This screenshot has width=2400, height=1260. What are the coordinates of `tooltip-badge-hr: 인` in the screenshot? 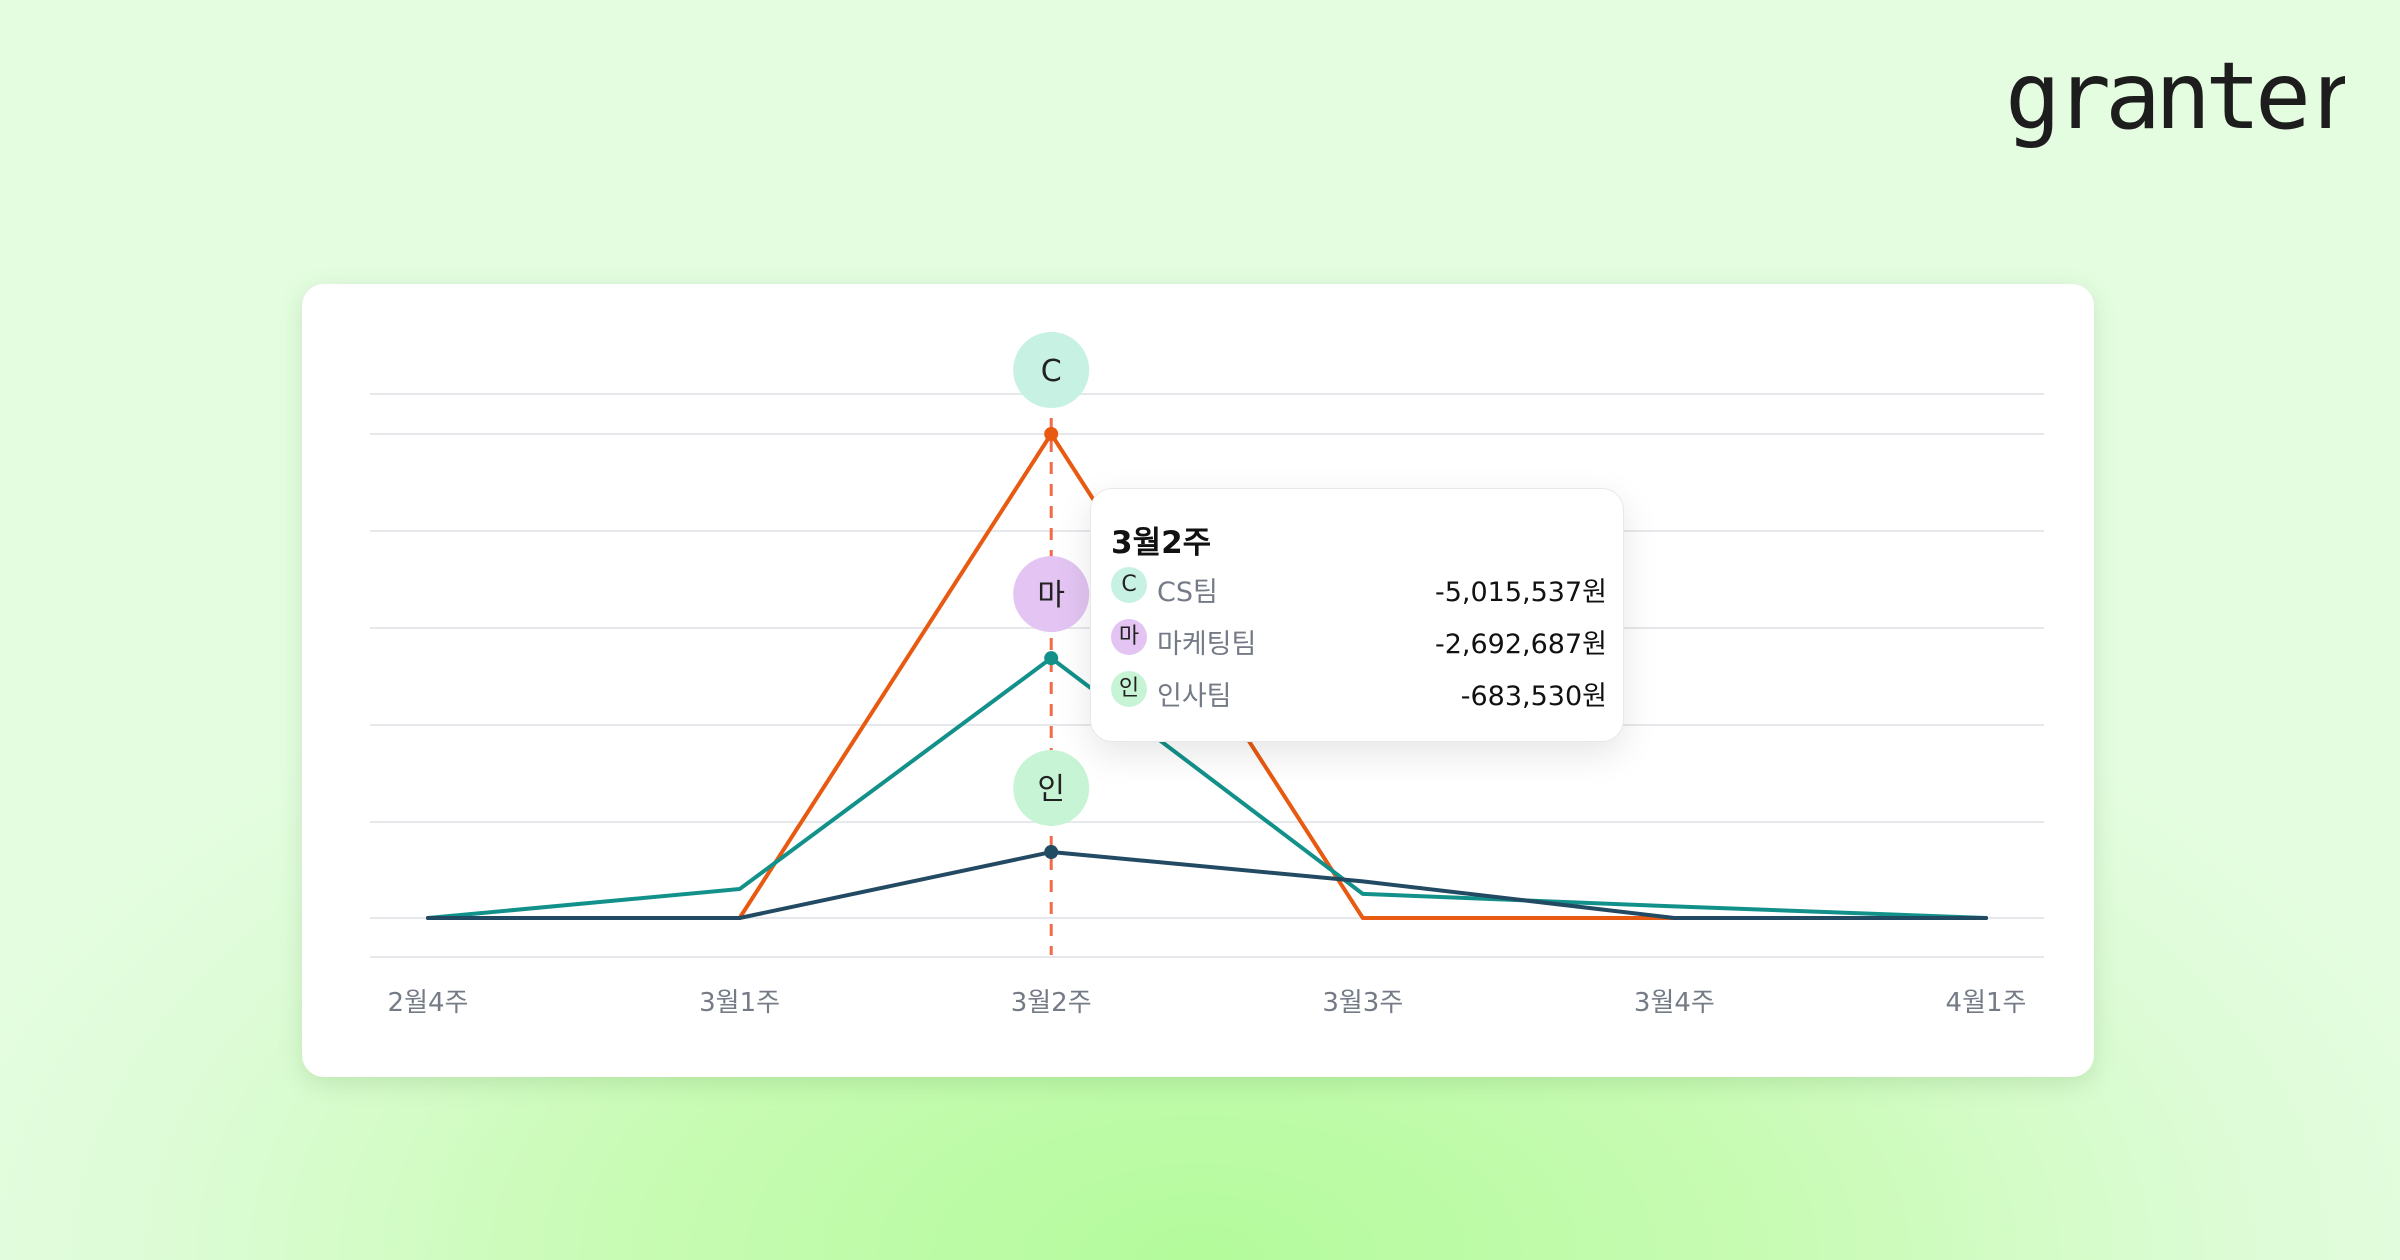 It's located at (1129, 689).